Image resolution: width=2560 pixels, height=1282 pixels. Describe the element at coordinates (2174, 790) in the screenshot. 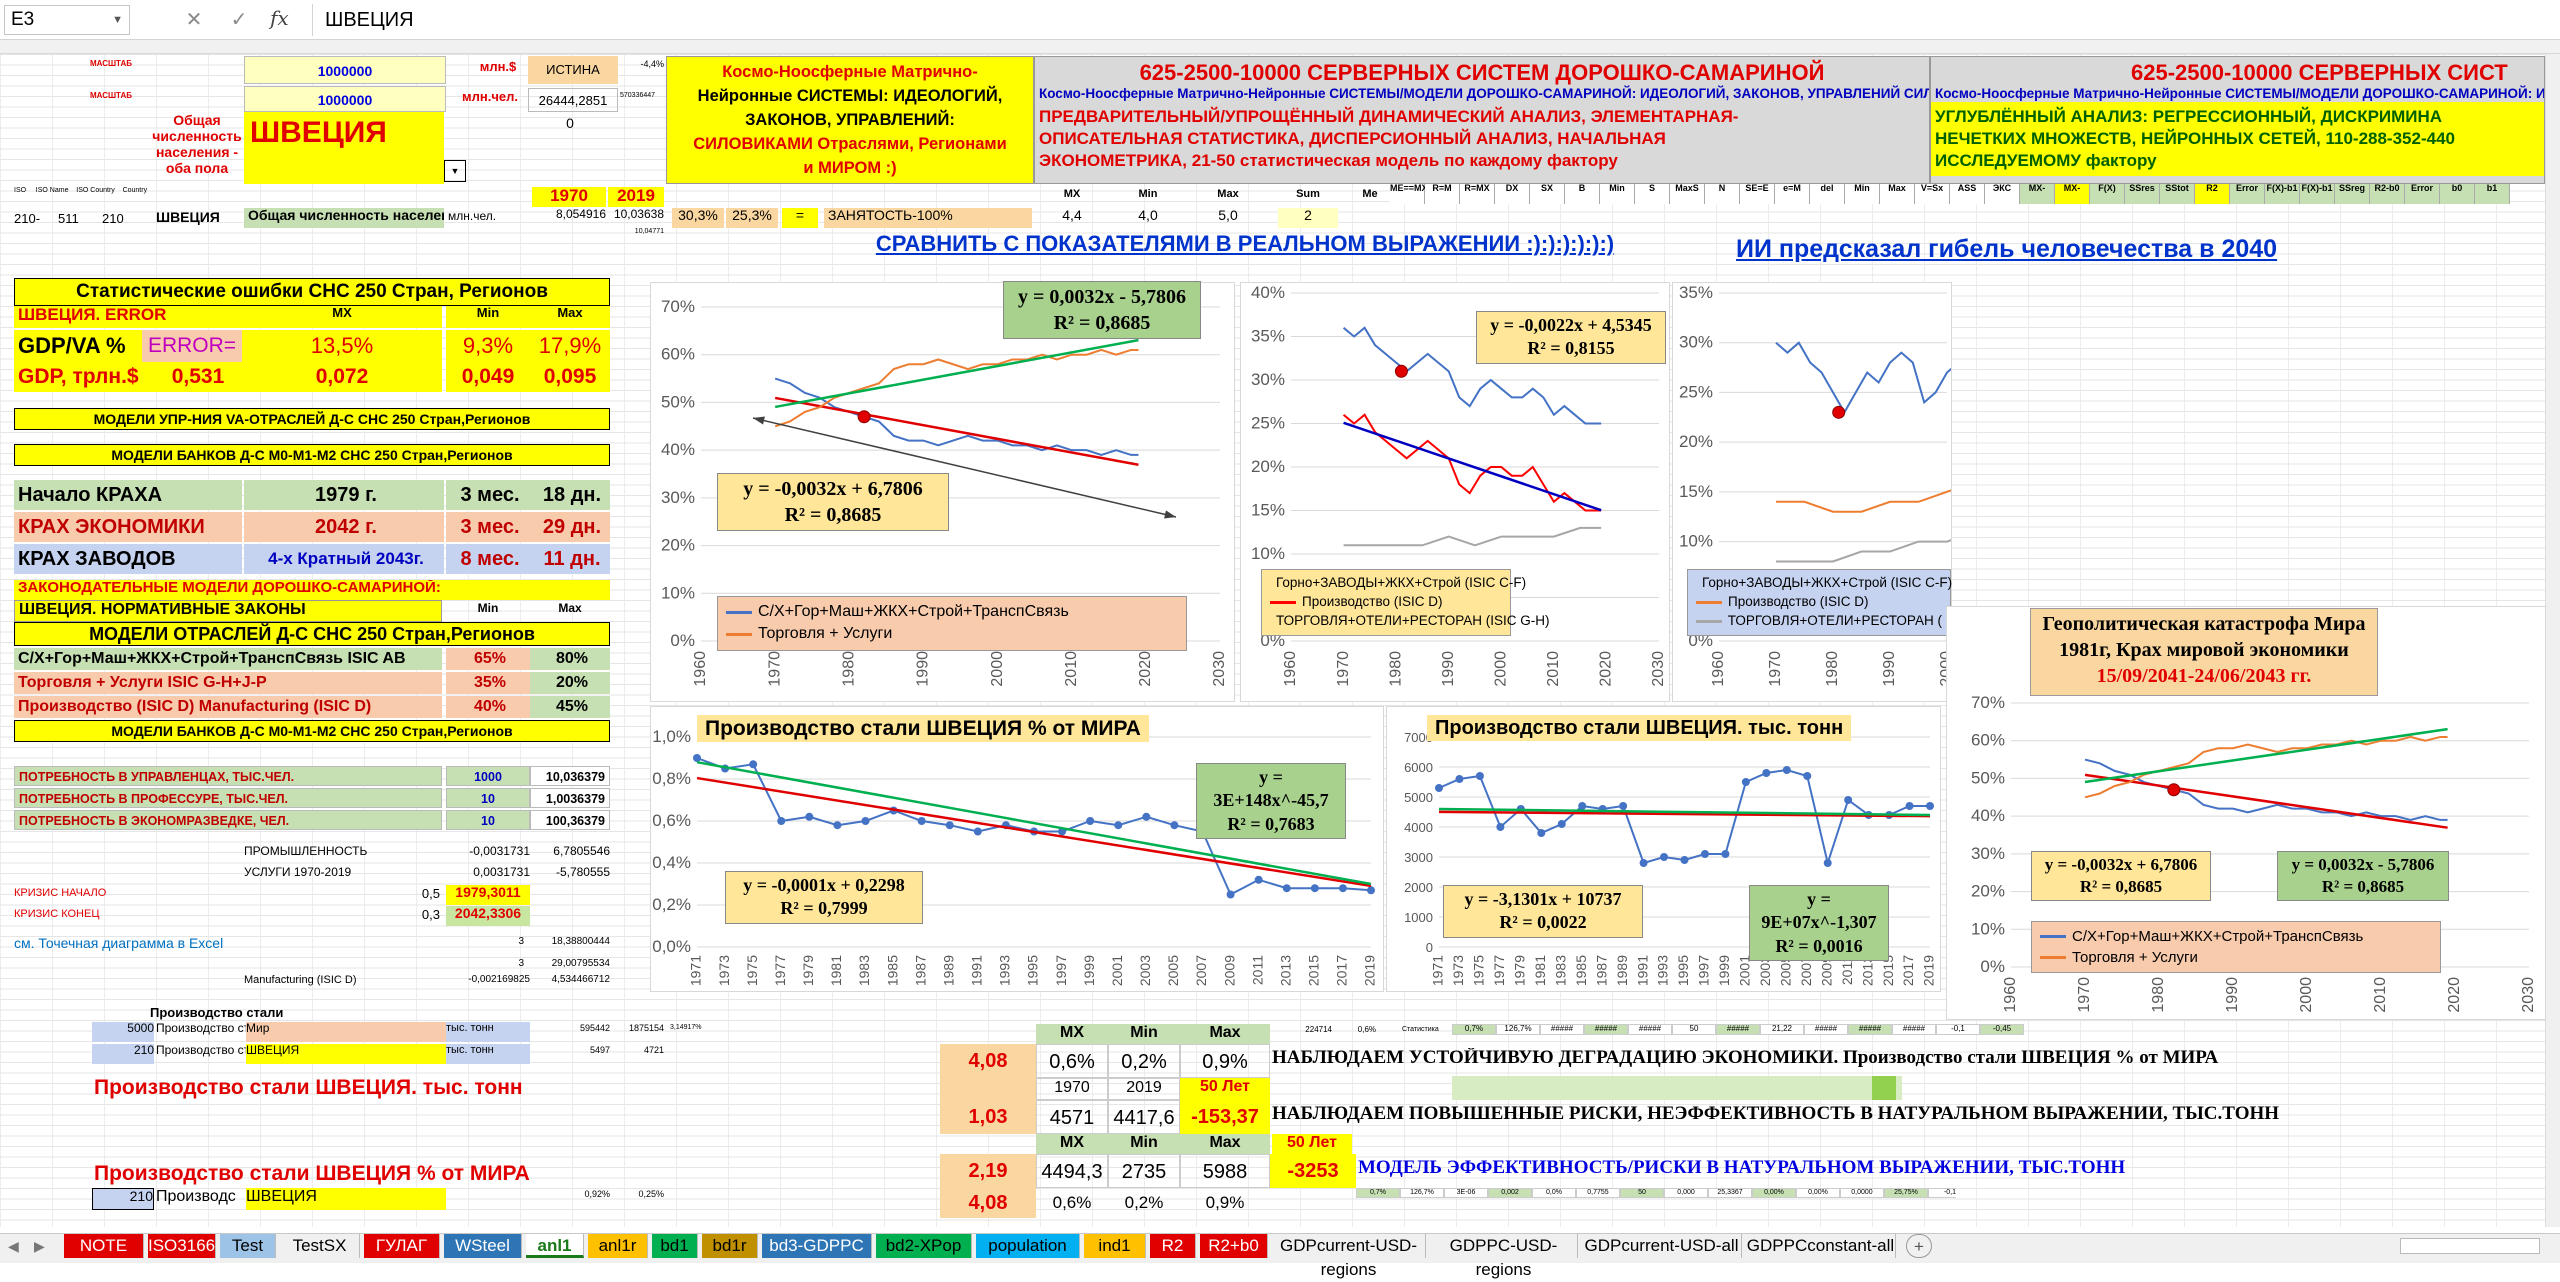

I see `c6-crisis-marker` at that location.